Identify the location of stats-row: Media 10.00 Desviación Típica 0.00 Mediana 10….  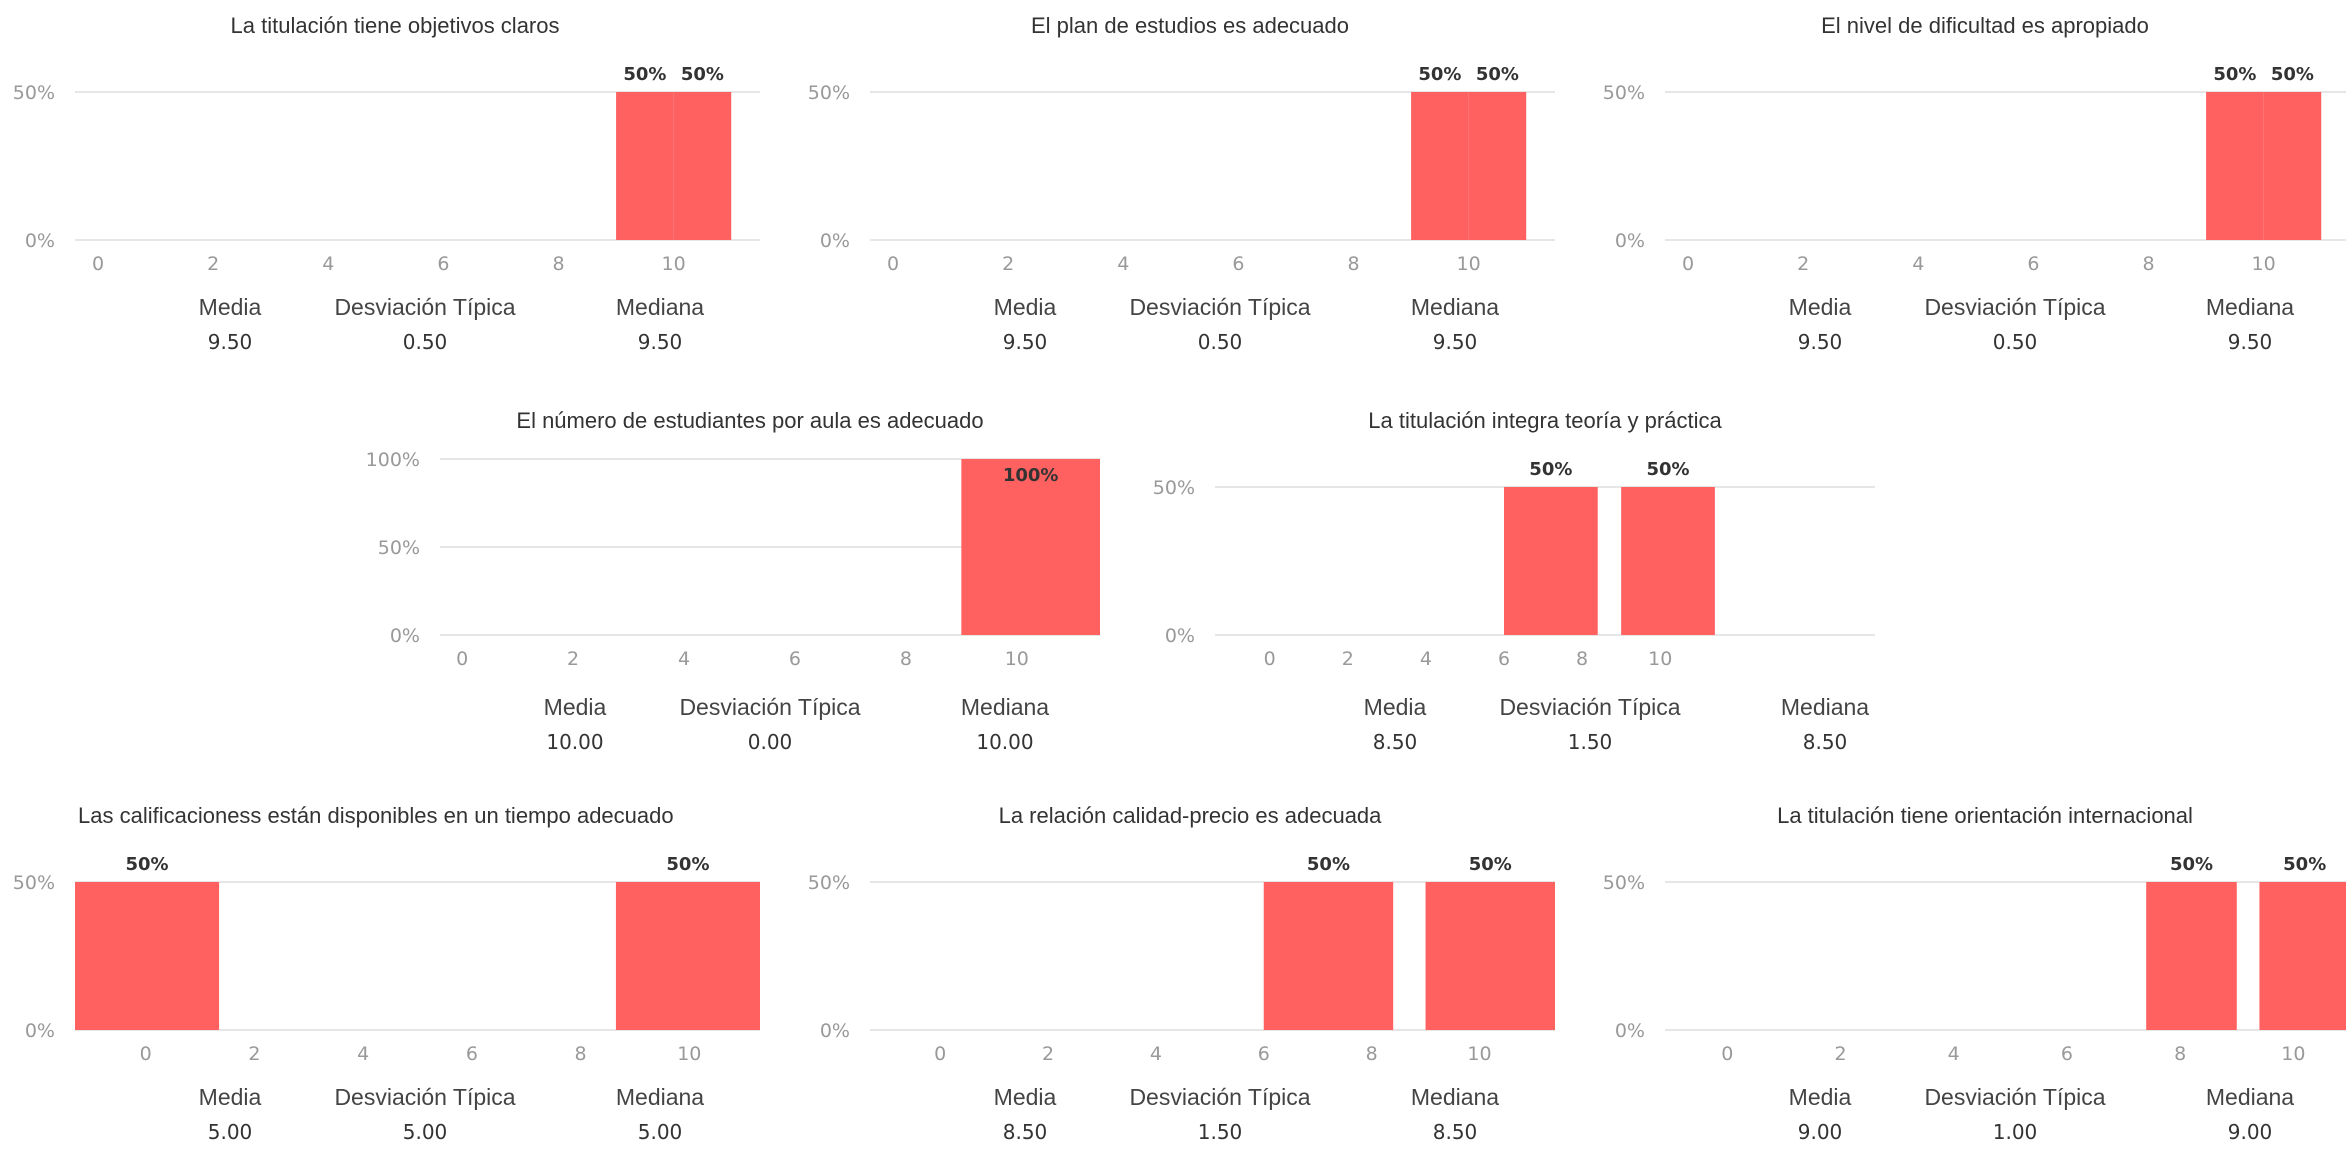
(795, 730).